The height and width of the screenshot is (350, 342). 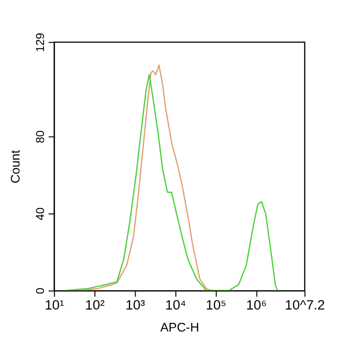 What do you see at coordinates (40, 137) in the screenshot?
I see `y-tick-label: 80` at bounding box center [40, 137].